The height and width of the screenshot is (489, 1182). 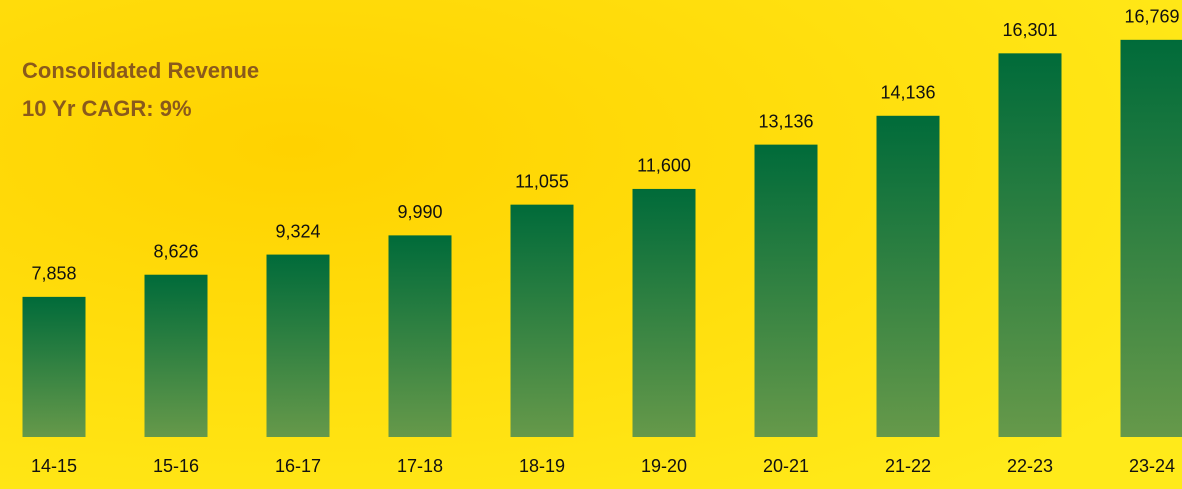 What do you see at coordinates (420, 466) in the screenshot?
I see `x-tick-label: 17-18` at bounding box center [420, 466].